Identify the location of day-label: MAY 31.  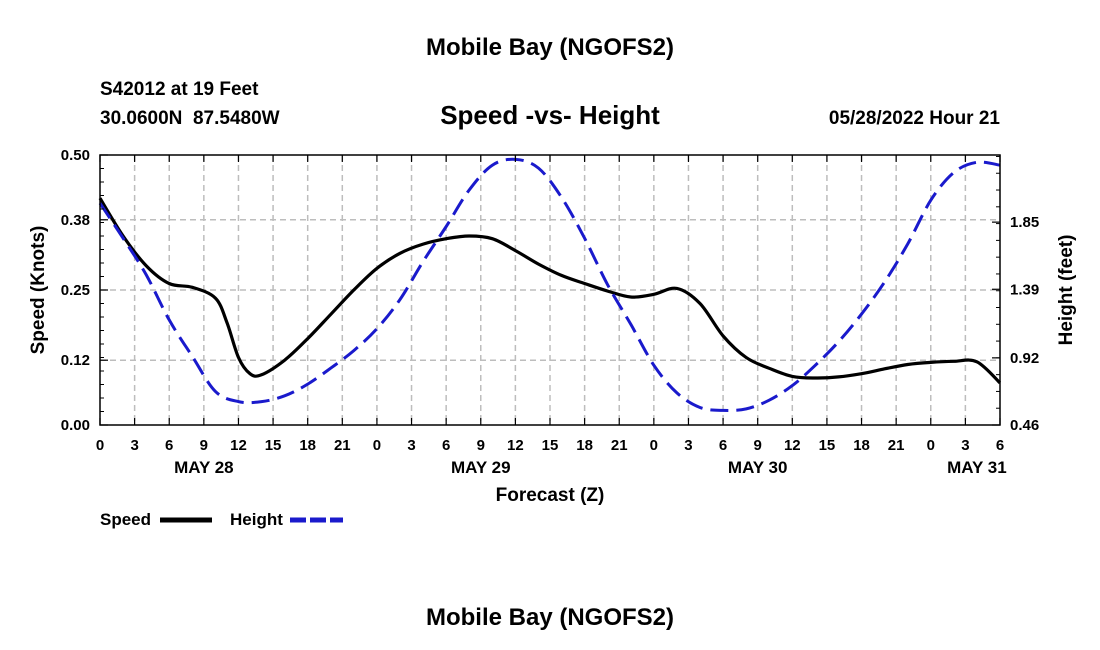
(977, 467).